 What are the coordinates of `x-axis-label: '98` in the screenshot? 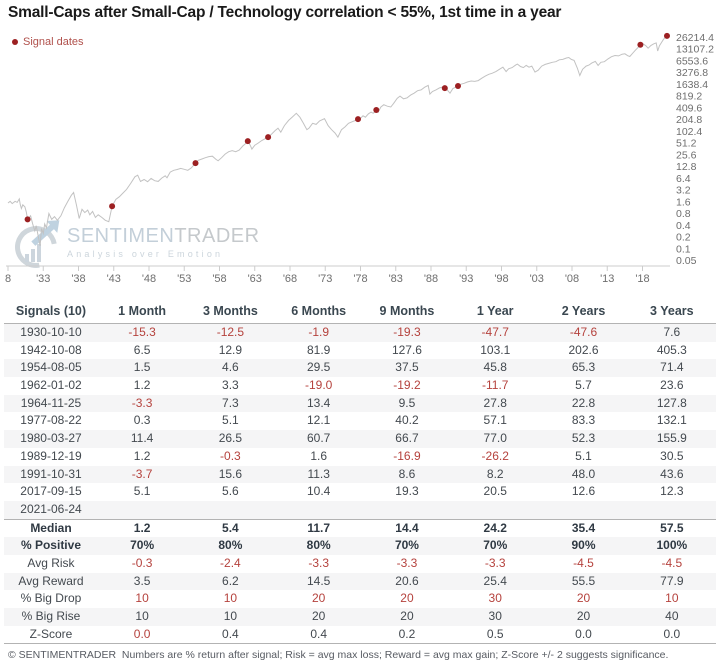 It's located at (501, 279).